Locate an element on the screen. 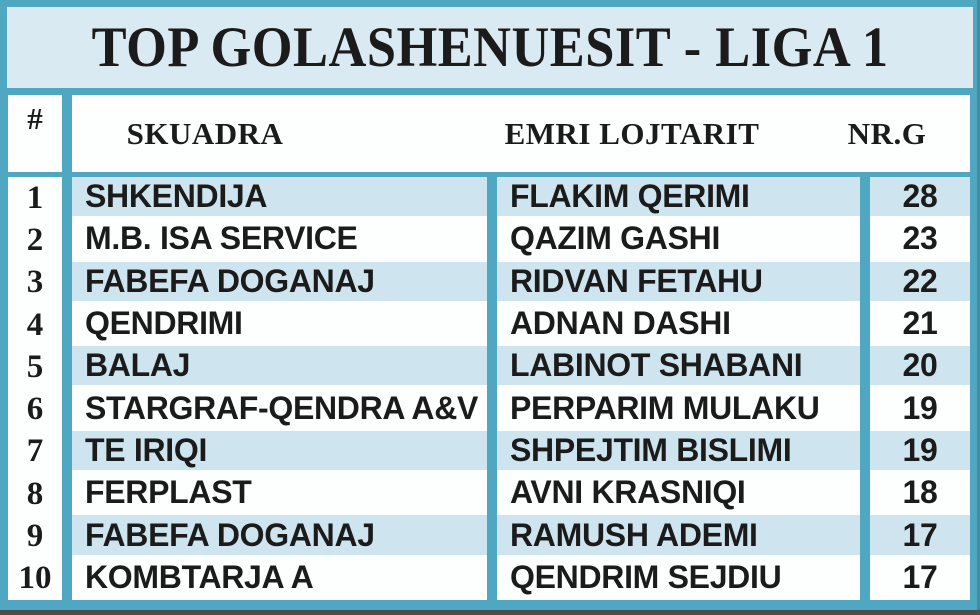  goals-cell: 28 is located at coordinates (920, 198).